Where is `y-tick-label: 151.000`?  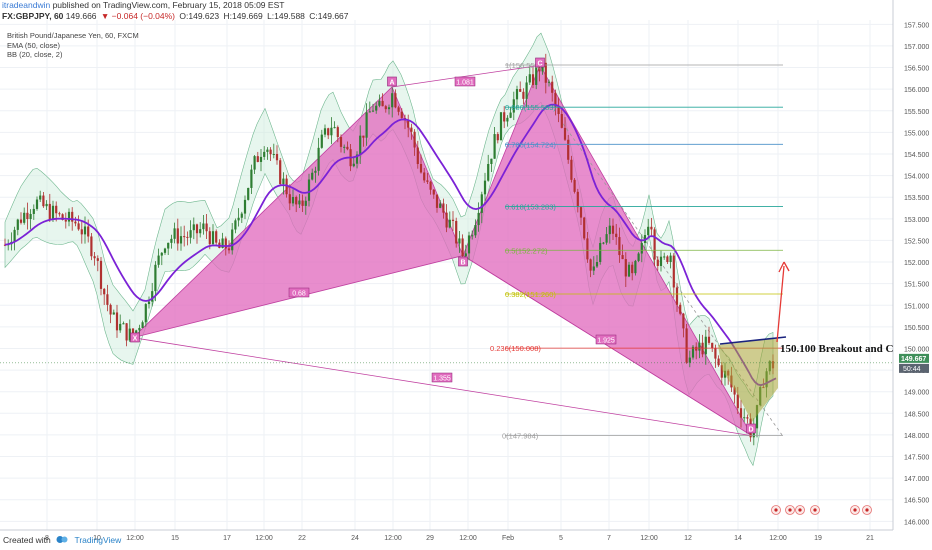 y-tick-label: 151.000 is located at coordinates (916, 306).